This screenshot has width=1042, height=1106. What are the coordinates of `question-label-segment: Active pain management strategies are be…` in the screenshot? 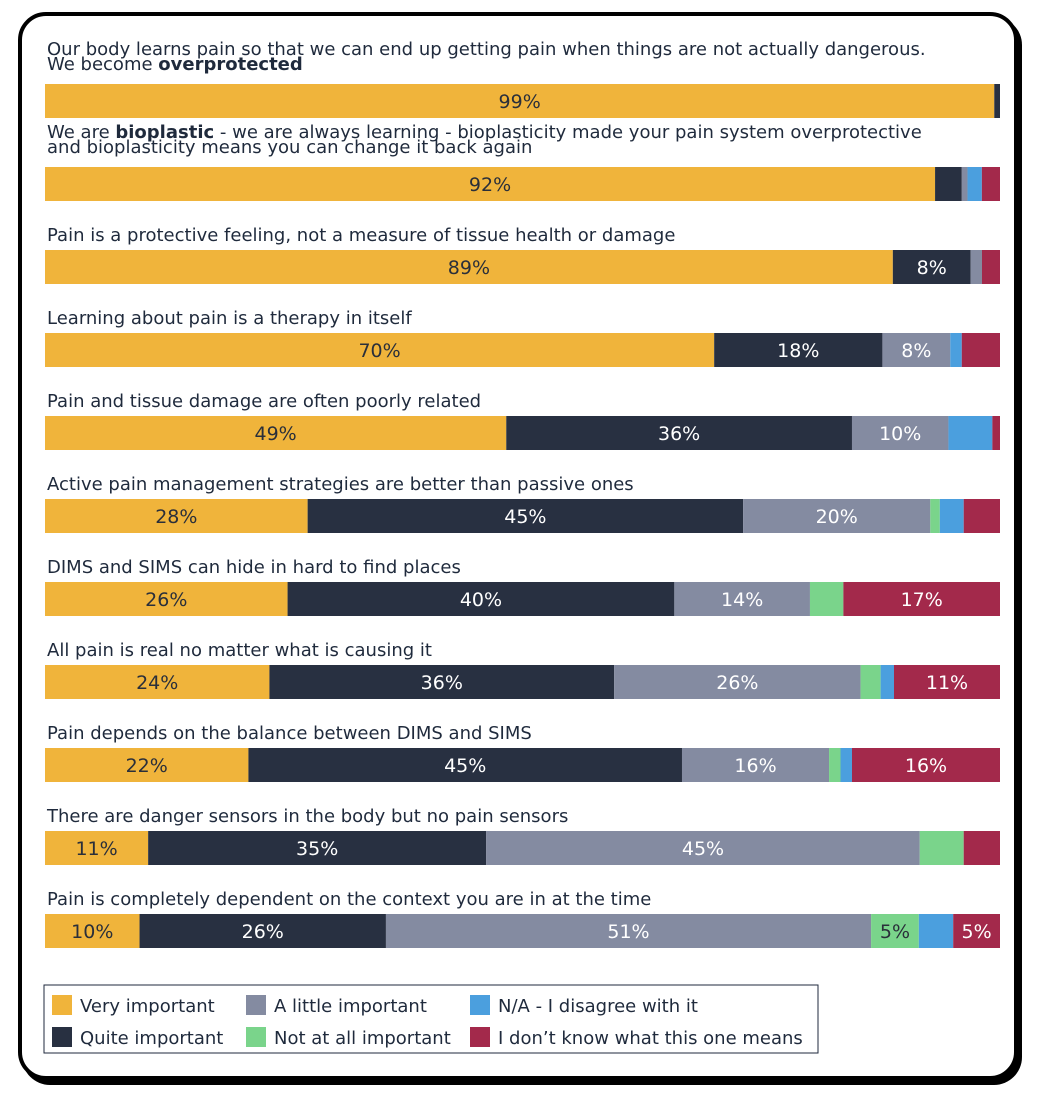 It's located at (340, 484).